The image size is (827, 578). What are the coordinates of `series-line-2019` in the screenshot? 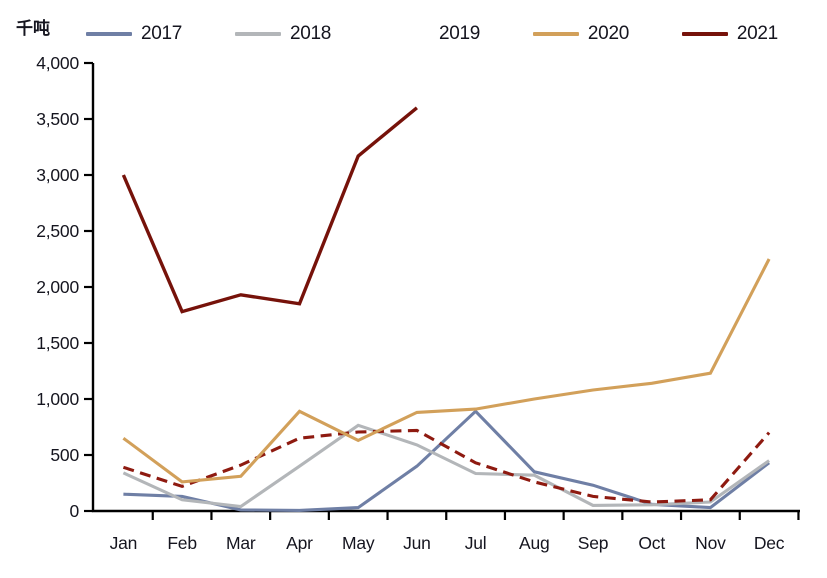 It's located at (446, 466).